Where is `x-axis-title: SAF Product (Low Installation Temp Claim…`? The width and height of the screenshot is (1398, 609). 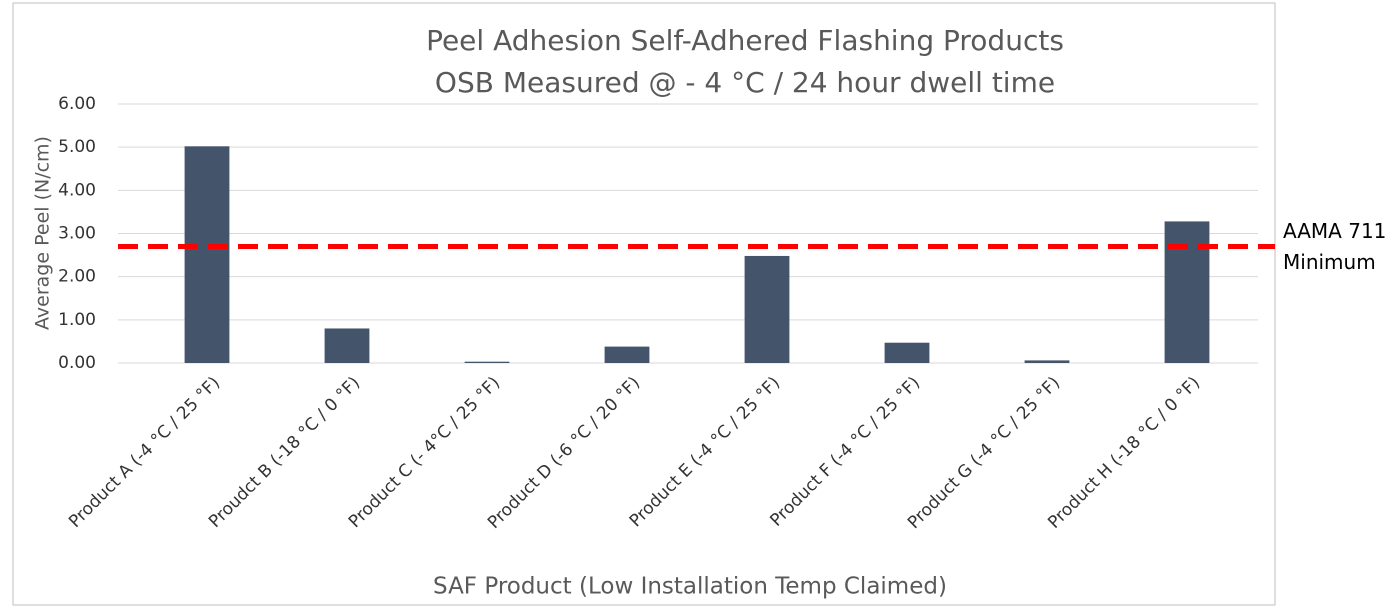
x-axis-title: SAF Product (Low Installation Temp Claim… is located at coordinates (690, 587).